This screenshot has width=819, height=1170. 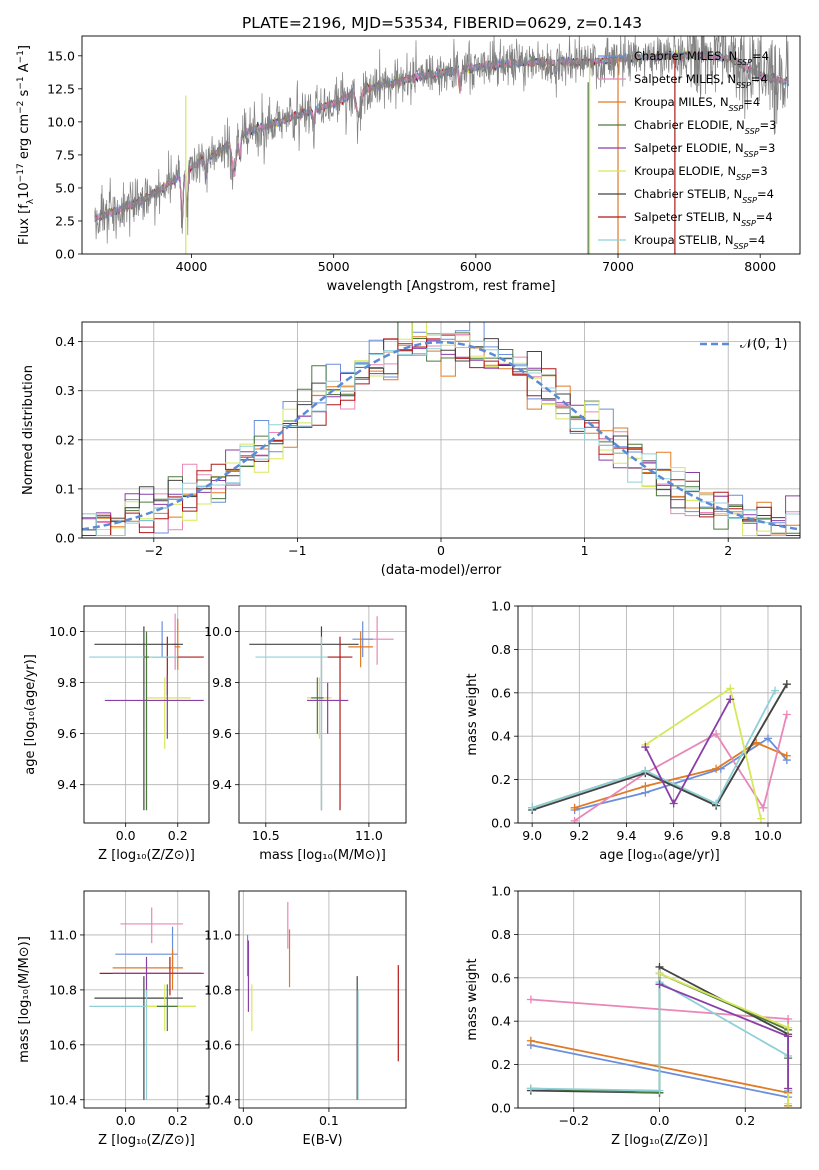 I want to click on y-tick-label: 12.5, so click(x=61, y=88).